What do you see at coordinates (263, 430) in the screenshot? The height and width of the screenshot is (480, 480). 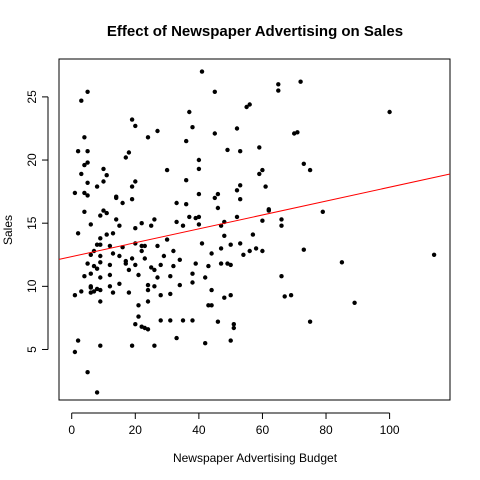 I see `x-tick-label: 60` at bounding box center [263, 430].